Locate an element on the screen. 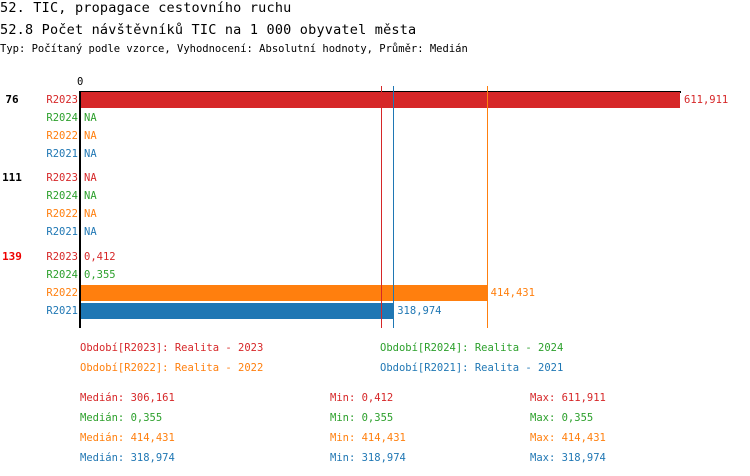  zero-axis-line is located at coordinates (80, 209).